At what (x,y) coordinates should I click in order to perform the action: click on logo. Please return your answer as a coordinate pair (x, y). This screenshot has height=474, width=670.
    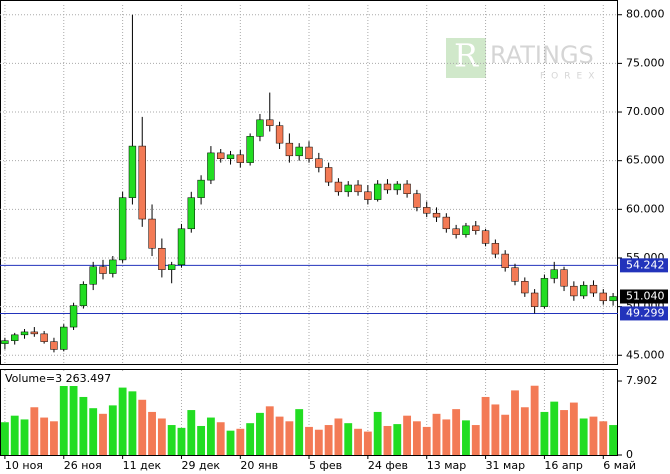
    Looking at the image, I should click on (466, 58).